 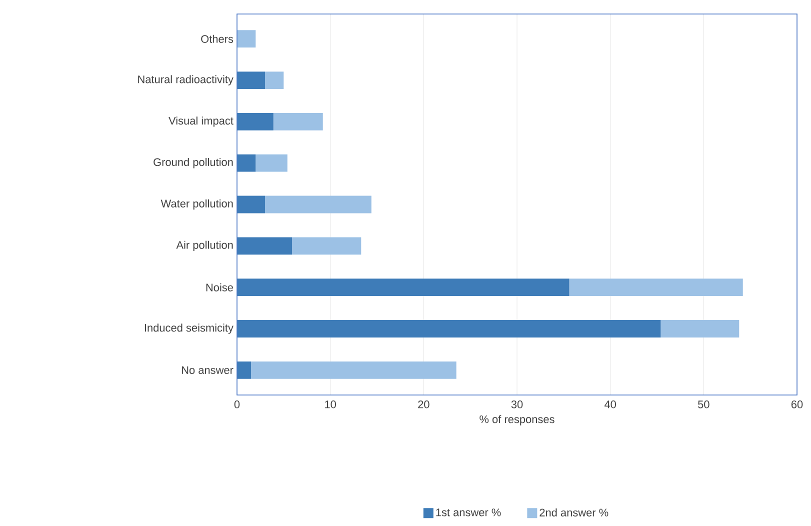 What do you see at coordinates (517, 404) in the screenshot?
I see `x-tick-label: 30` at bounding box center [517, 404].